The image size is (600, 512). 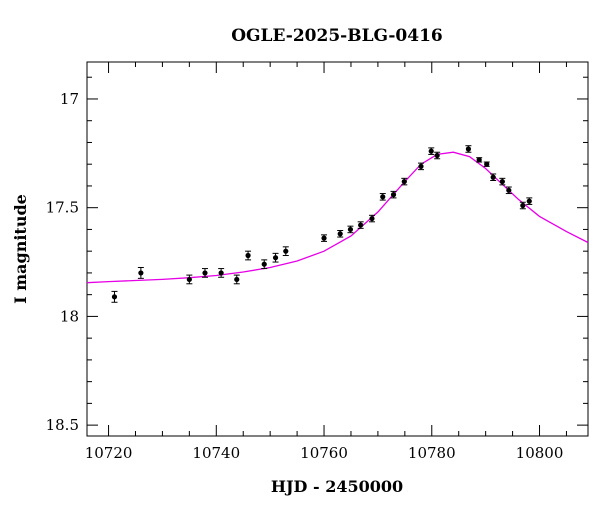 I want to click on y-tick-label: 17.5, so click(x=62, y=208).